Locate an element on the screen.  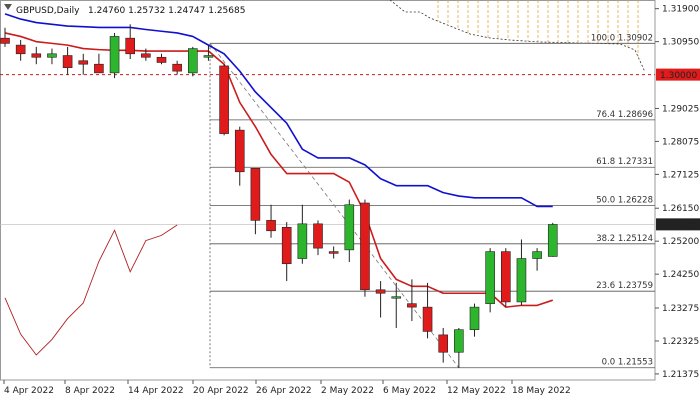
current-price-tag-bg is located at coordinates (678, 224).